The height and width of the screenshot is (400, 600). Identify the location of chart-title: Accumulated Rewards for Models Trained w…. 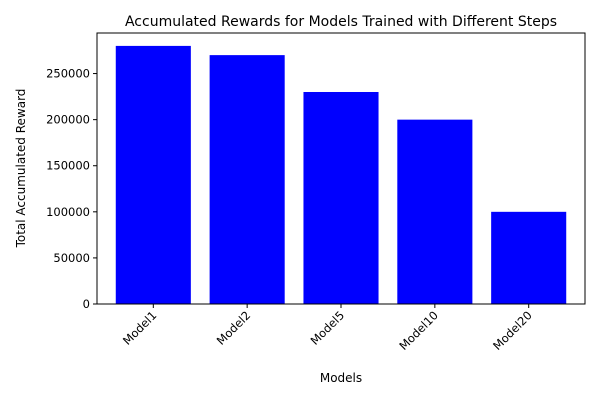
(341, 22).